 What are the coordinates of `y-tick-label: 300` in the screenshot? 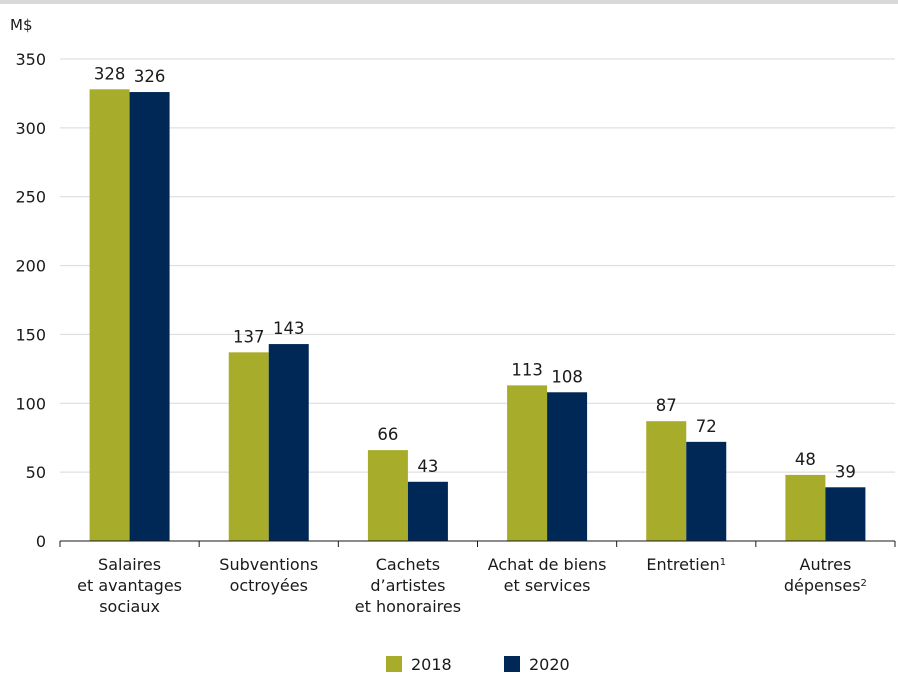 It's located at (30, 128).